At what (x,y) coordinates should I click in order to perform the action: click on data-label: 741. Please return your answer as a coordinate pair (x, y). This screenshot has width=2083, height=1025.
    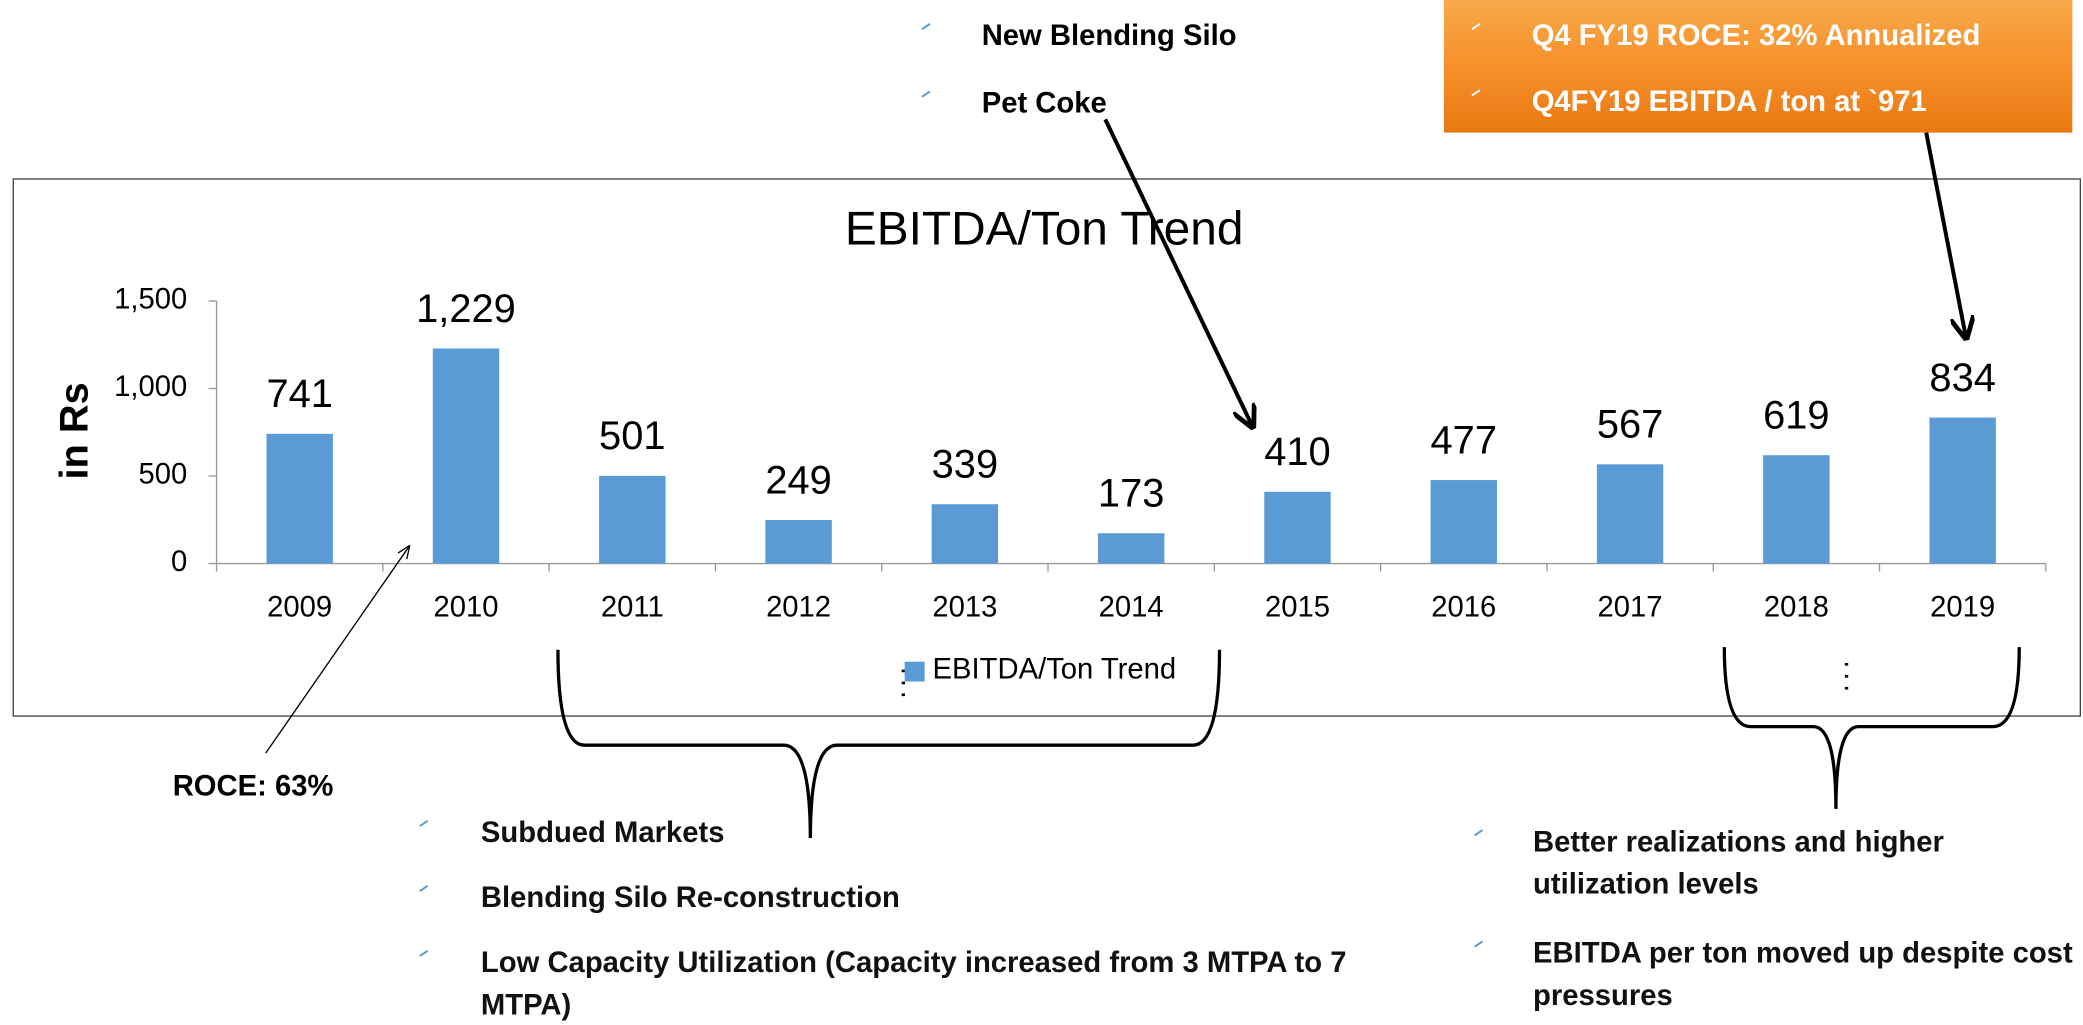
    Looking at the image, I should click on (299, 394).